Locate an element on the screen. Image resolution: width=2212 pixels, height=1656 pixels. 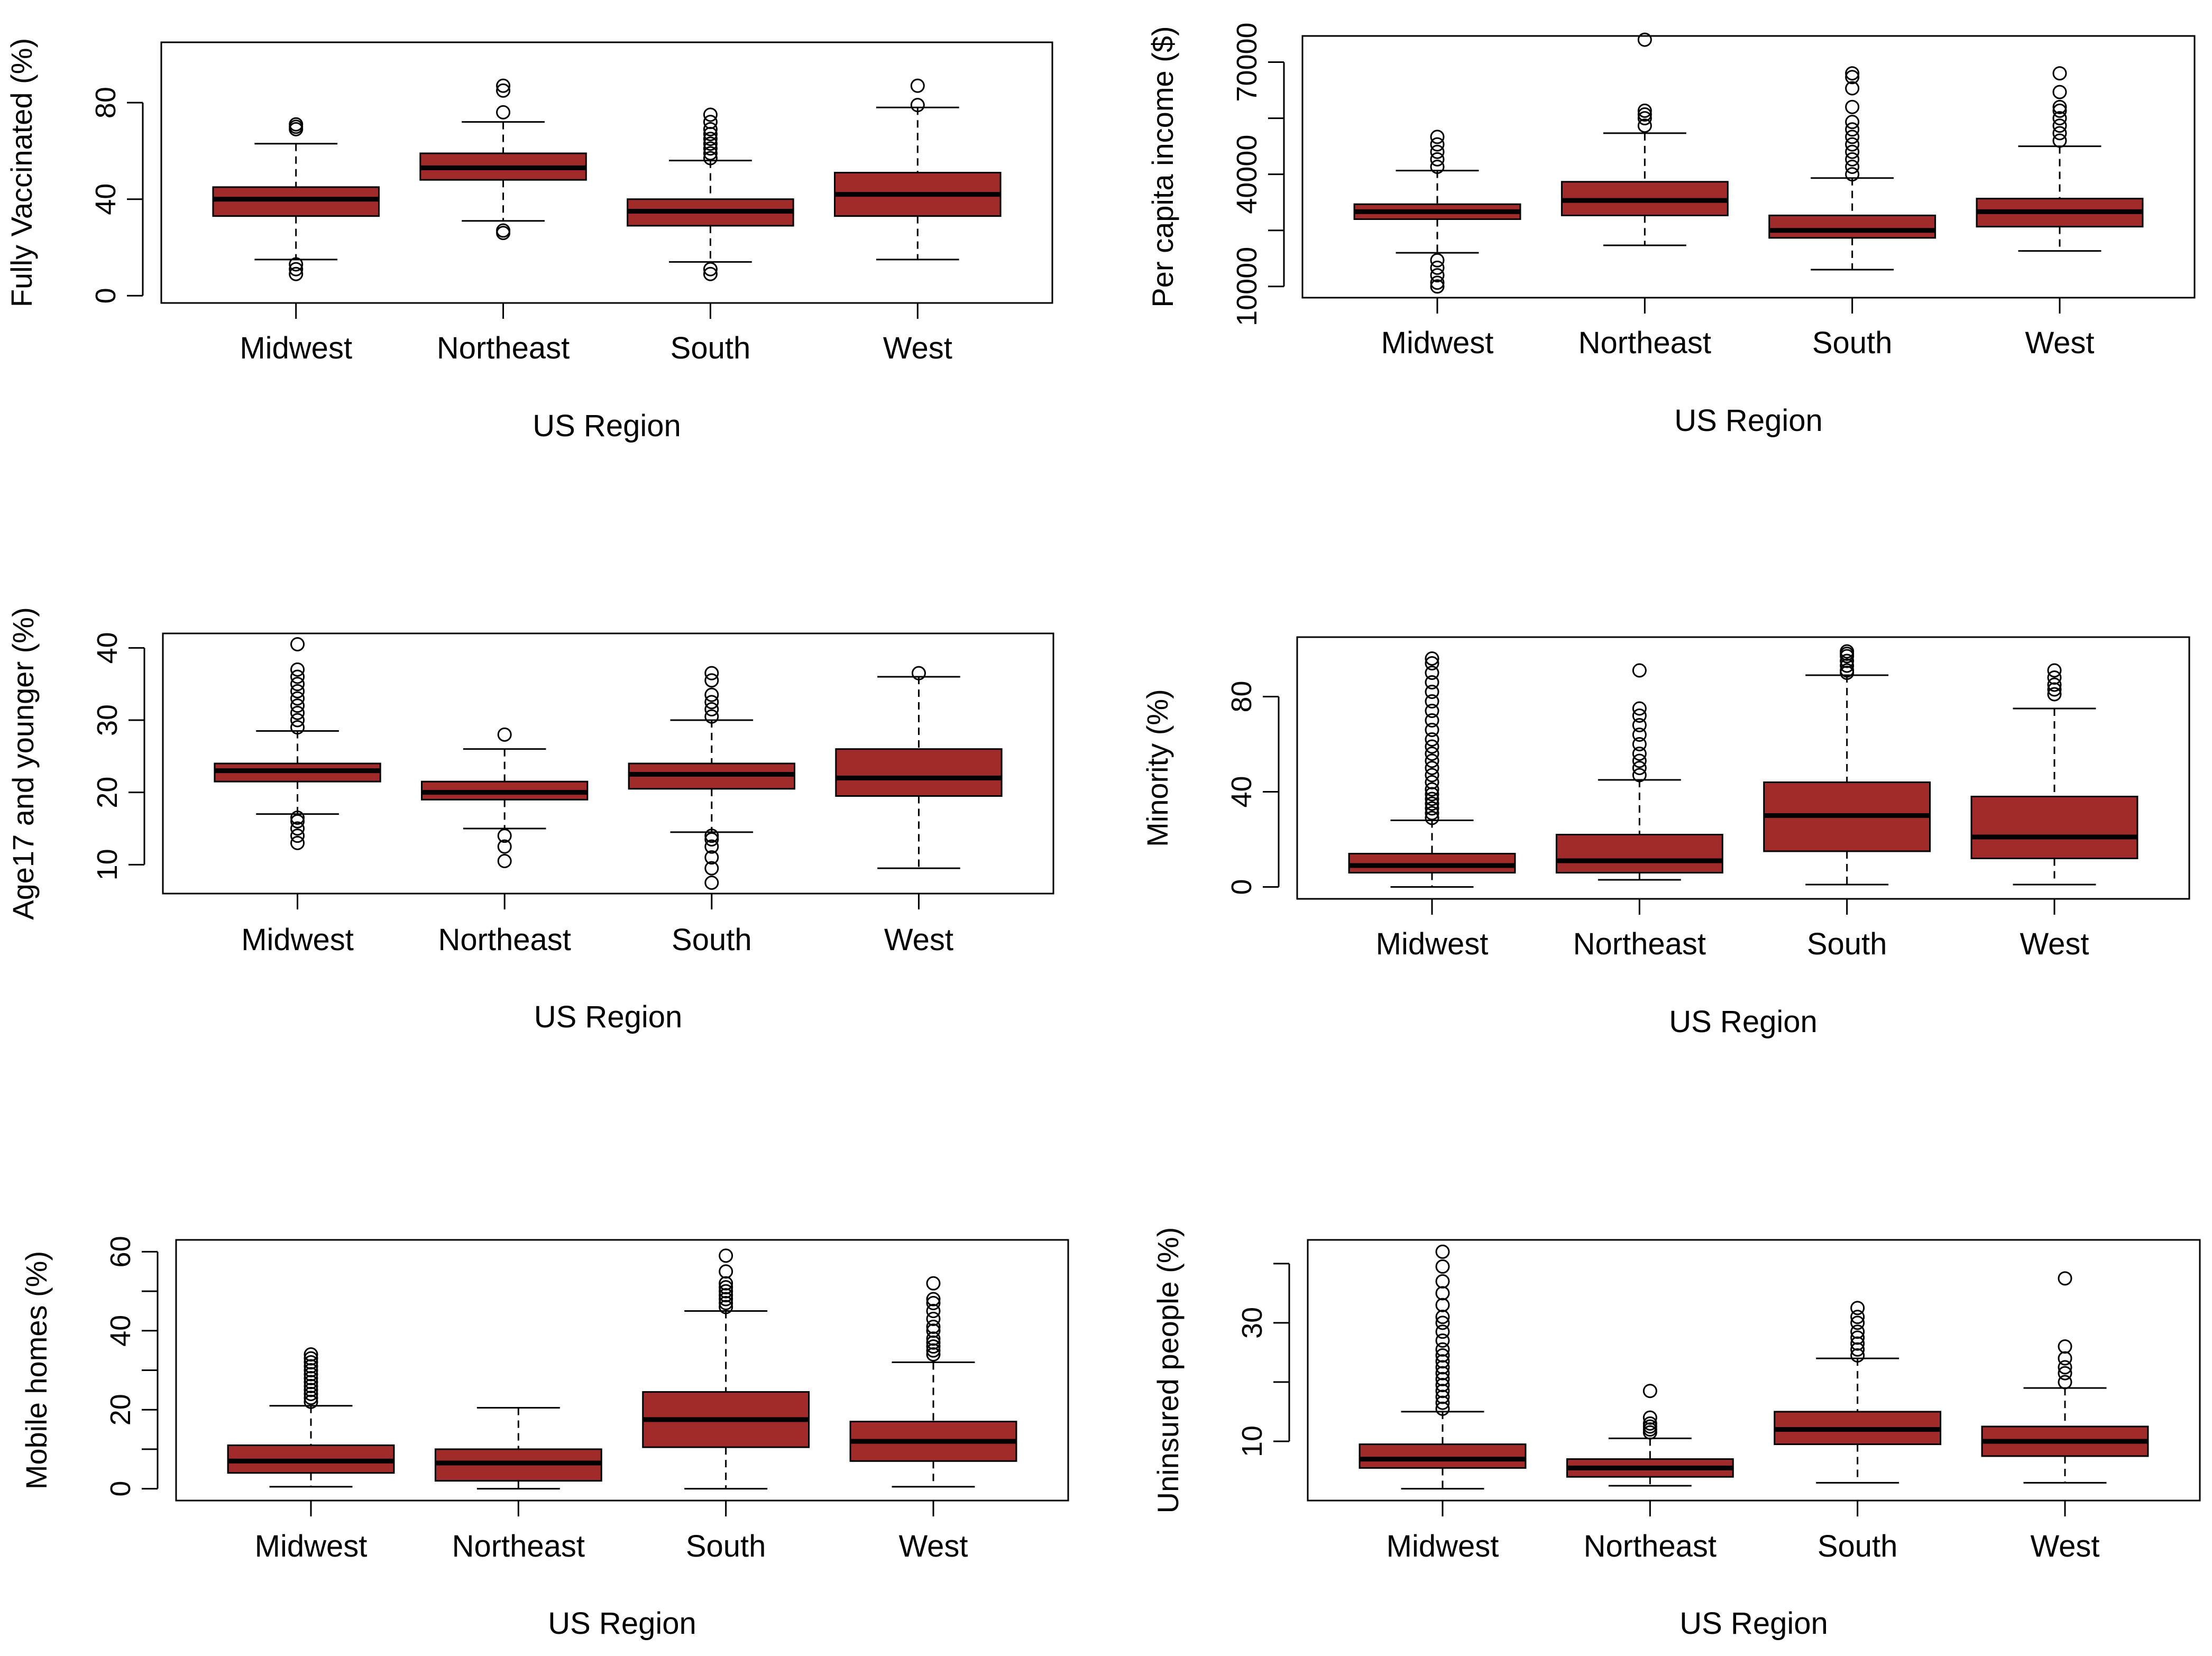
y-tick-label: 30 is located at coordinates (107, 720).